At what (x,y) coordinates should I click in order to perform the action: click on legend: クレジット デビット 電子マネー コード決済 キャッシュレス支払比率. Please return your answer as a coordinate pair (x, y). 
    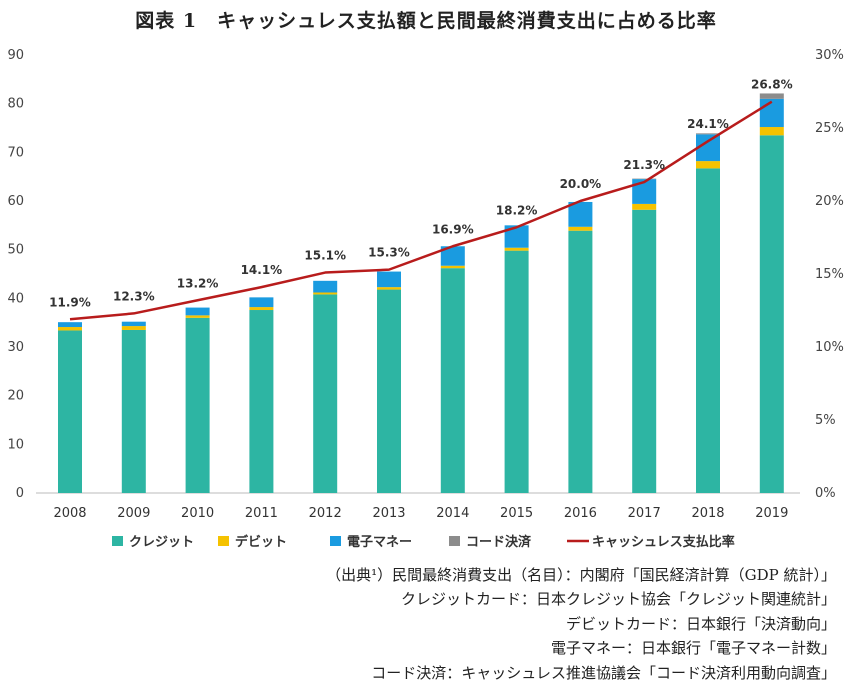
    Looking at the image, I should click on (423, 542).